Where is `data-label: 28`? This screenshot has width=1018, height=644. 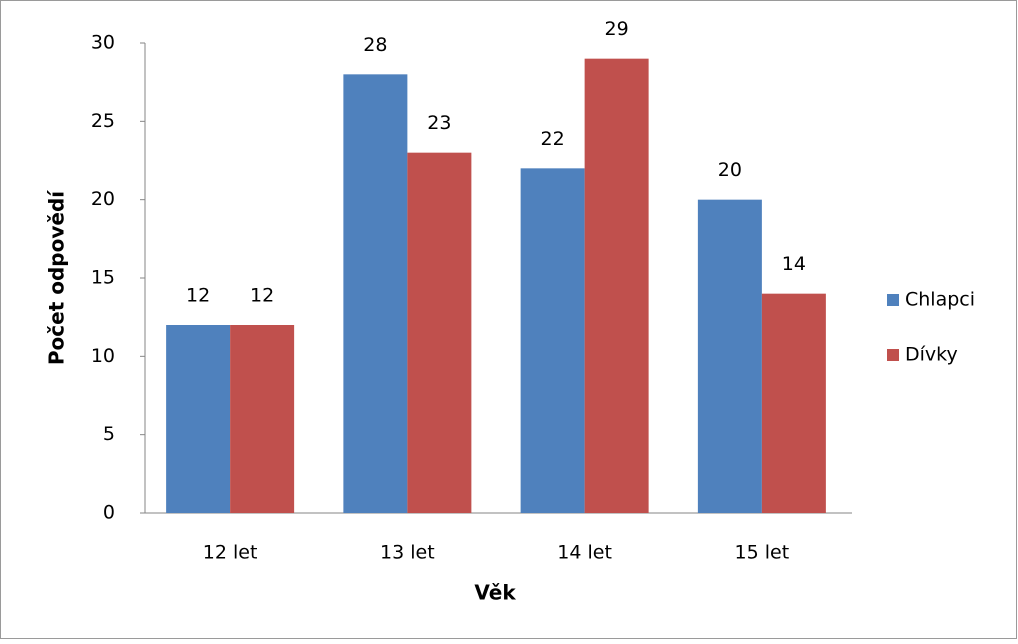
data-label: 28 is located at coordinates (375, 45).